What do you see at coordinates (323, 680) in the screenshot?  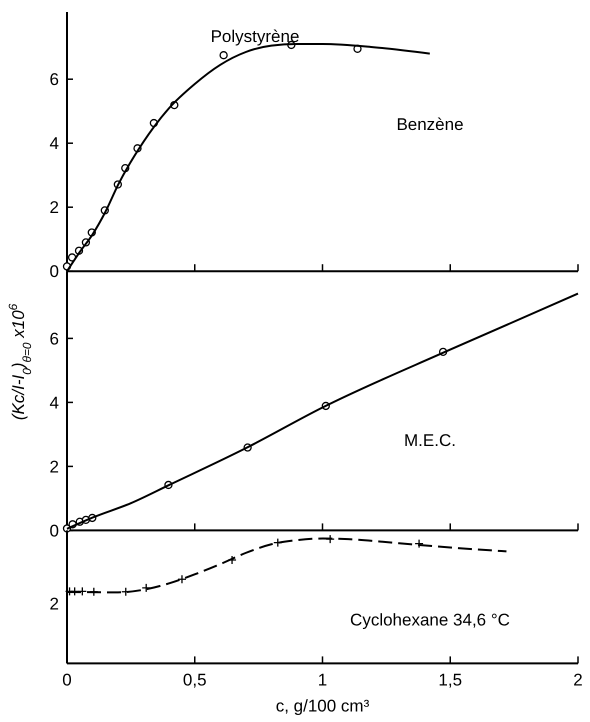 I see `x-tick-label: 1` at bounding box center [323, 680].